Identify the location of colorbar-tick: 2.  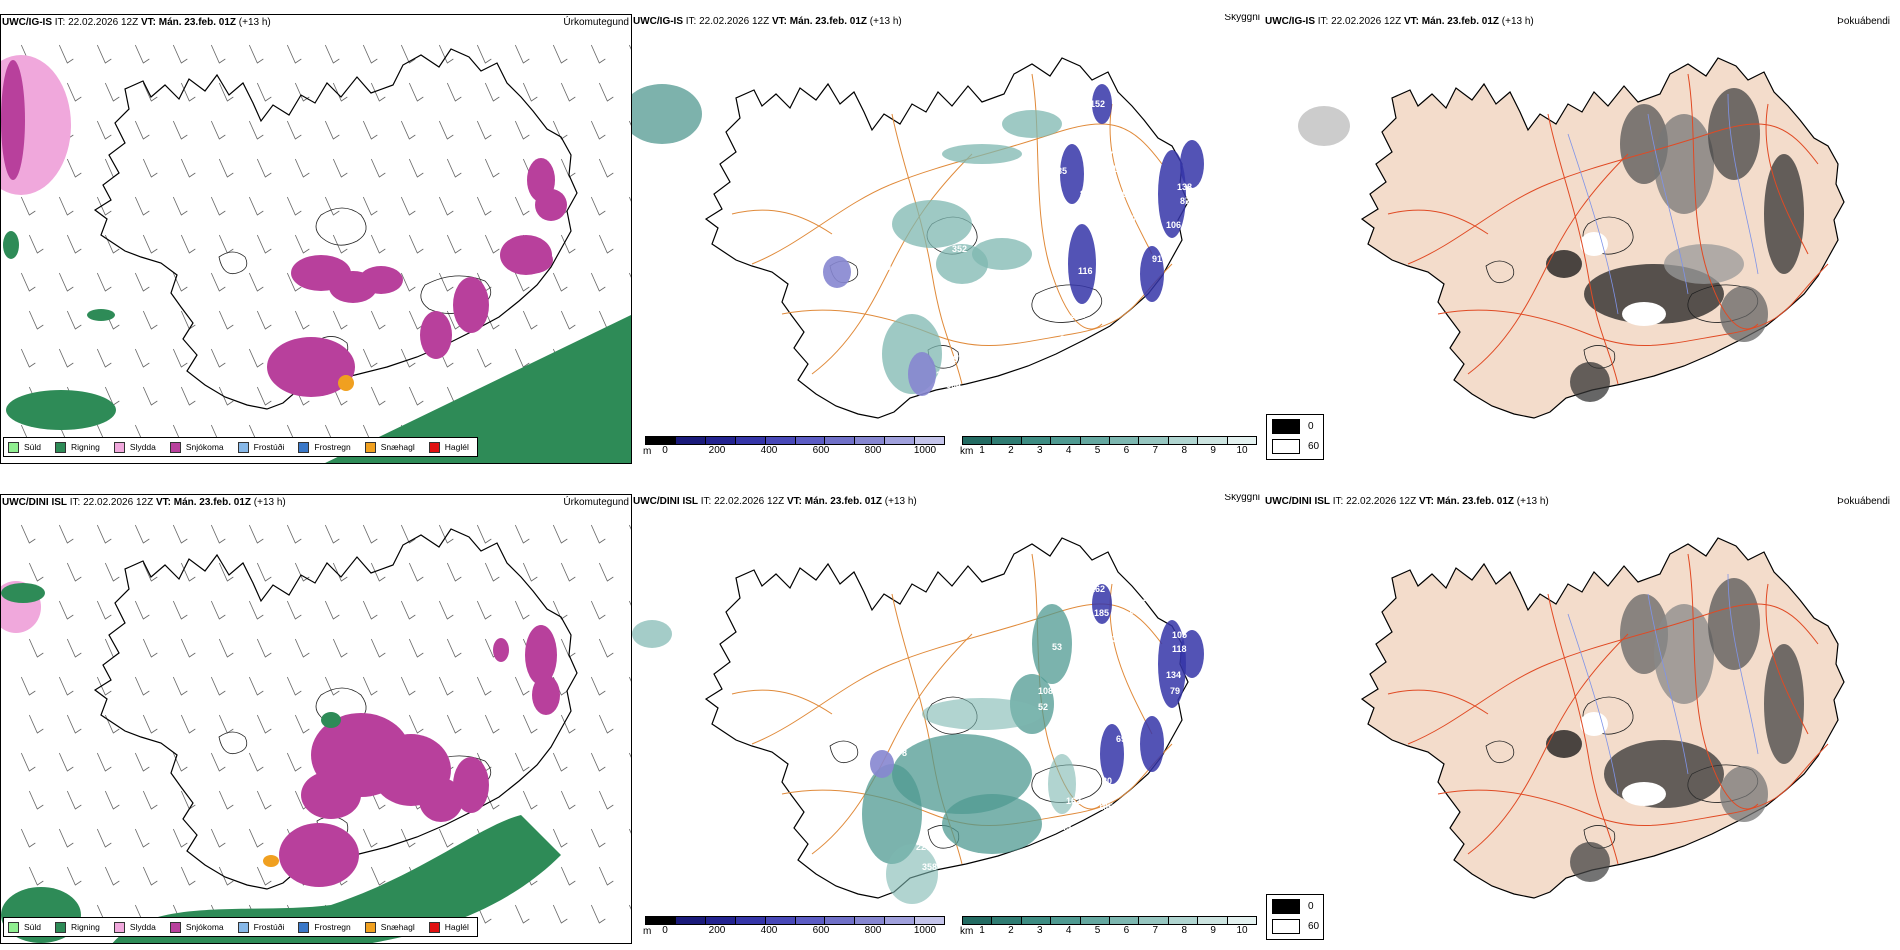
(1011, 930).